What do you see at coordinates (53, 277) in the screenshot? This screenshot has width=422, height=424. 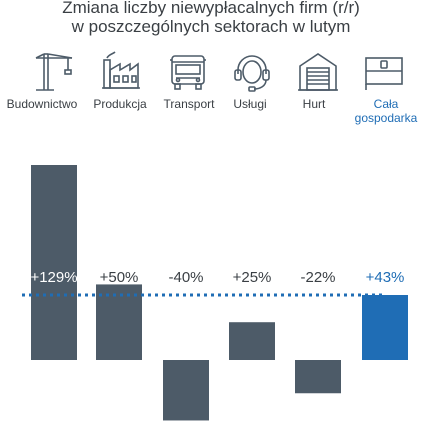 I see `data-label-budownictwo: +129%` at bounding box center [53, 277].